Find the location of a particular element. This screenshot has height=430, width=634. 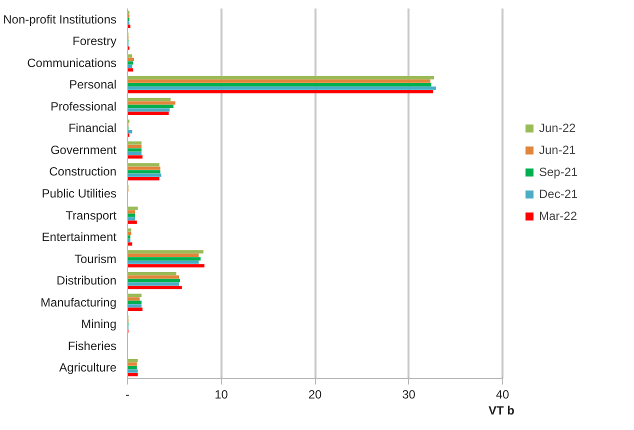

y-tick-label: Transport is located at coordinates (92, 215).